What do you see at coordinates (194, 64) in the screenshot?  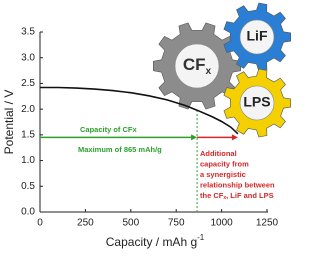 I see `gear-label-main: CF` at bounding box center [194, 64].